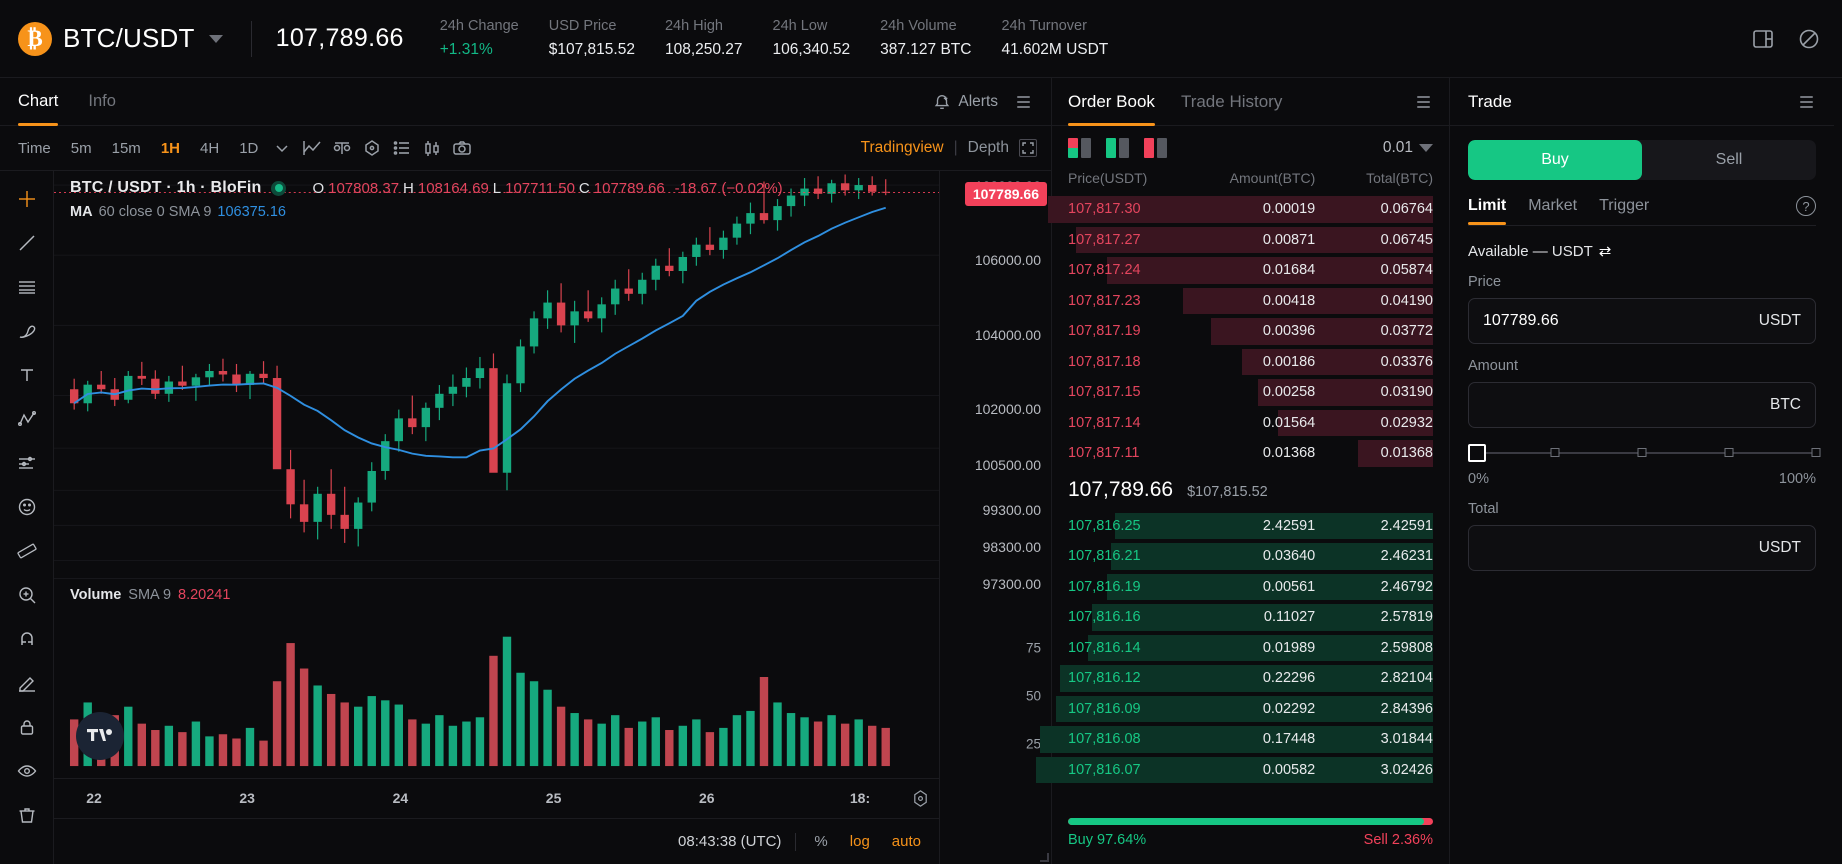 This screenshot has width=1842, height=864. I want to click on forecast-icon, so click(27, 463).